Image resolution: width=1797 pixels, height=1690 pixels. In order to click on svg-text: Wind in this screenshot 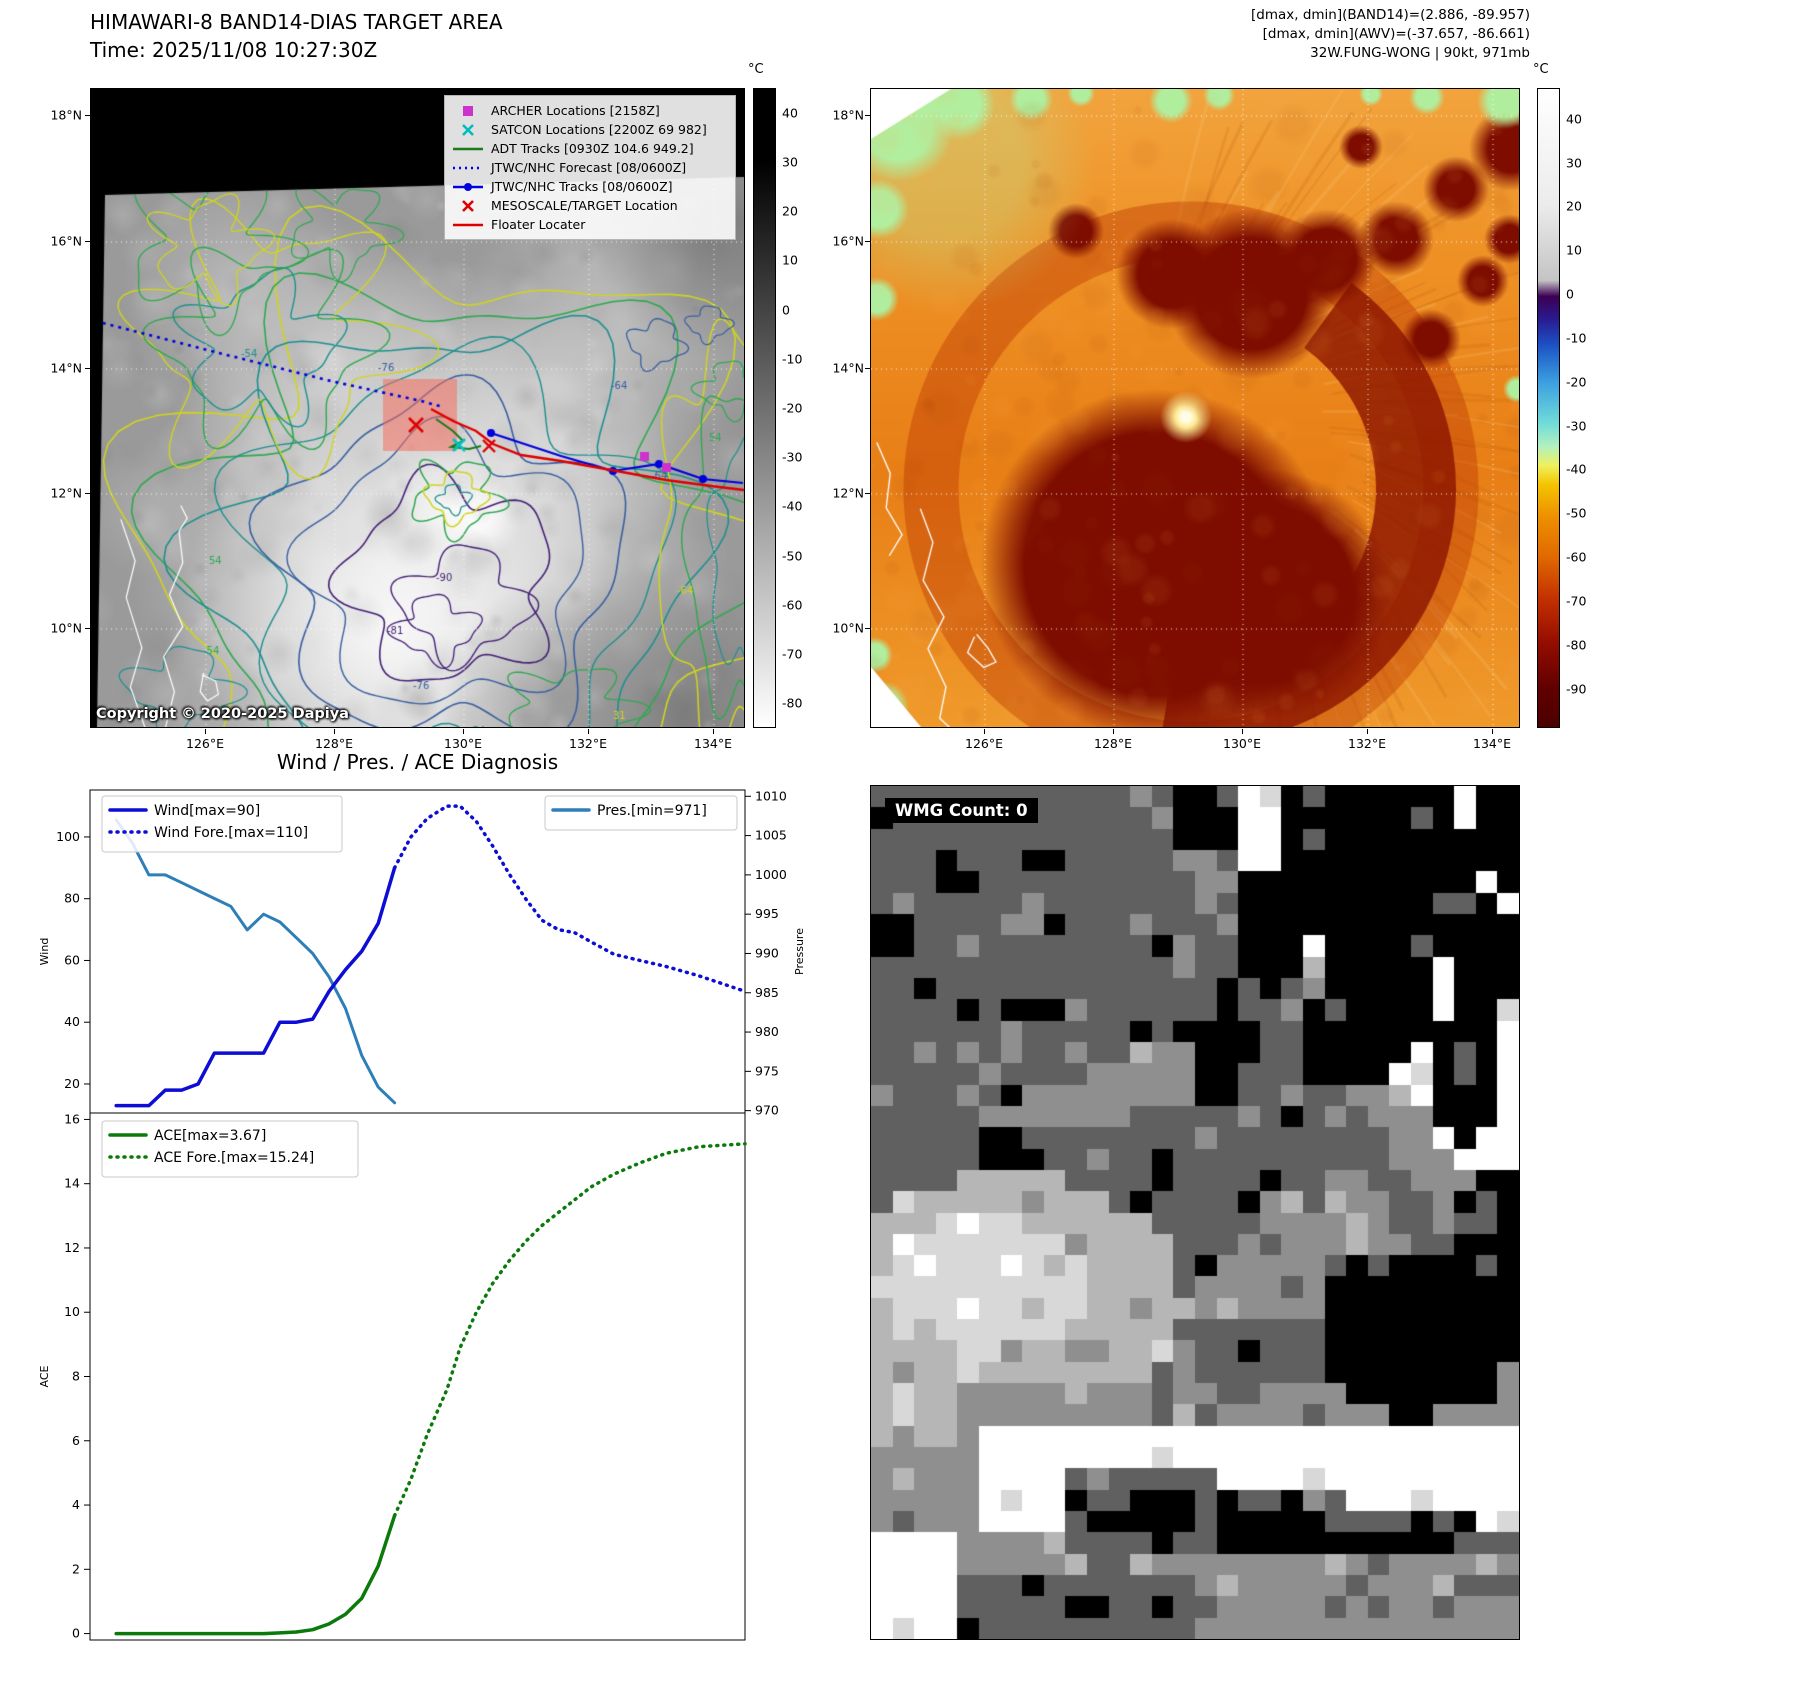, I will do `click(44, 952)`.